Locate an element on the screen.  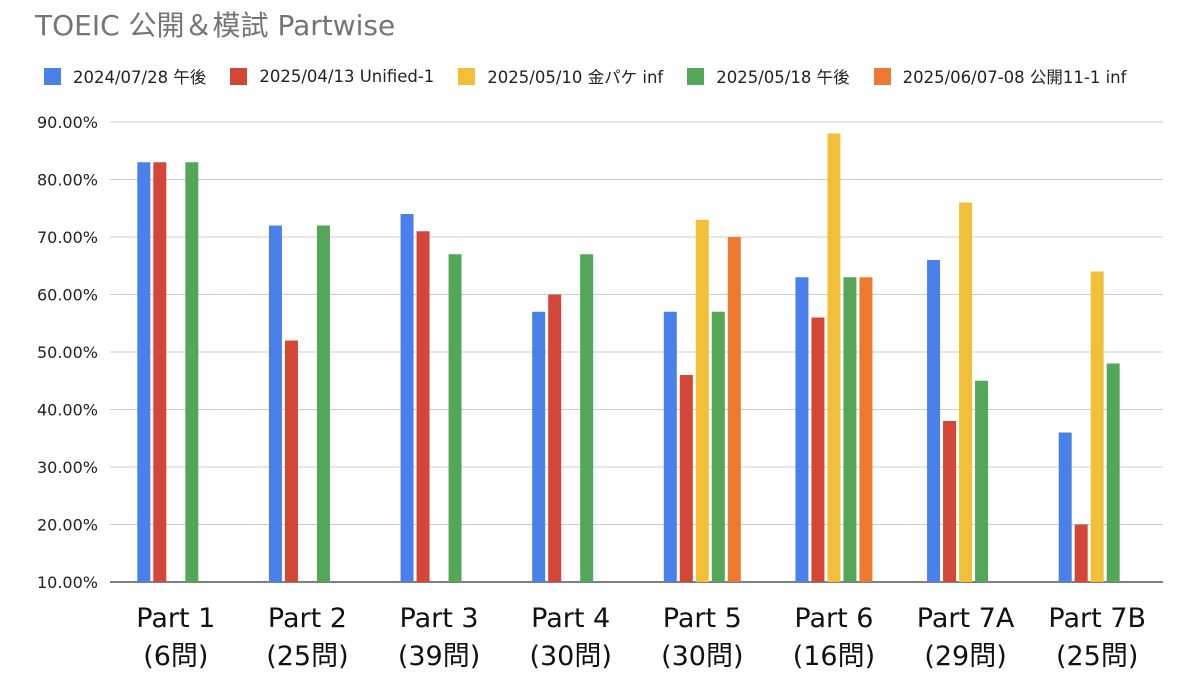
x-tick-label: Part 5 is located at coordinates (702, 618).